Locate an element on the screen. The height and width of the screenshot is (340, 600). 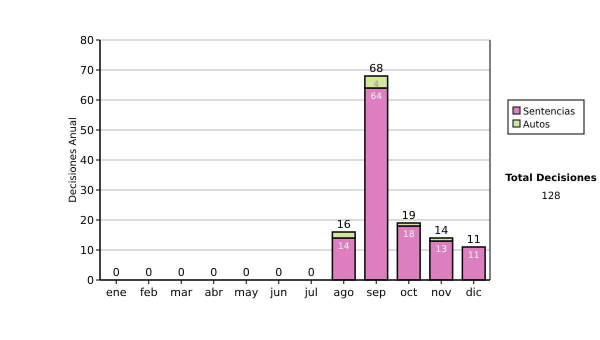
data-label: 4 is located at coordinates (376, 85).